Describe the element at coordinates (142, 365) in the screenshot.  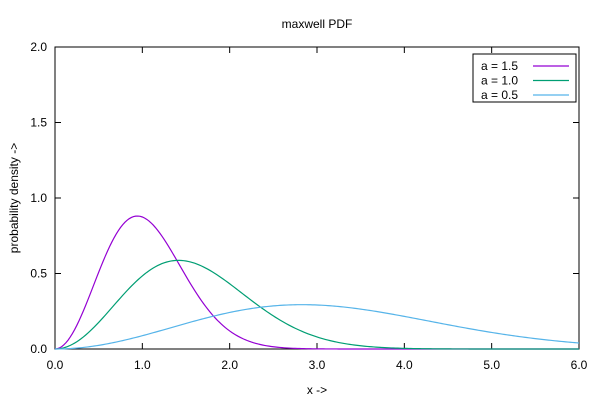
I see `x-tick-label: 1.0` at that location.